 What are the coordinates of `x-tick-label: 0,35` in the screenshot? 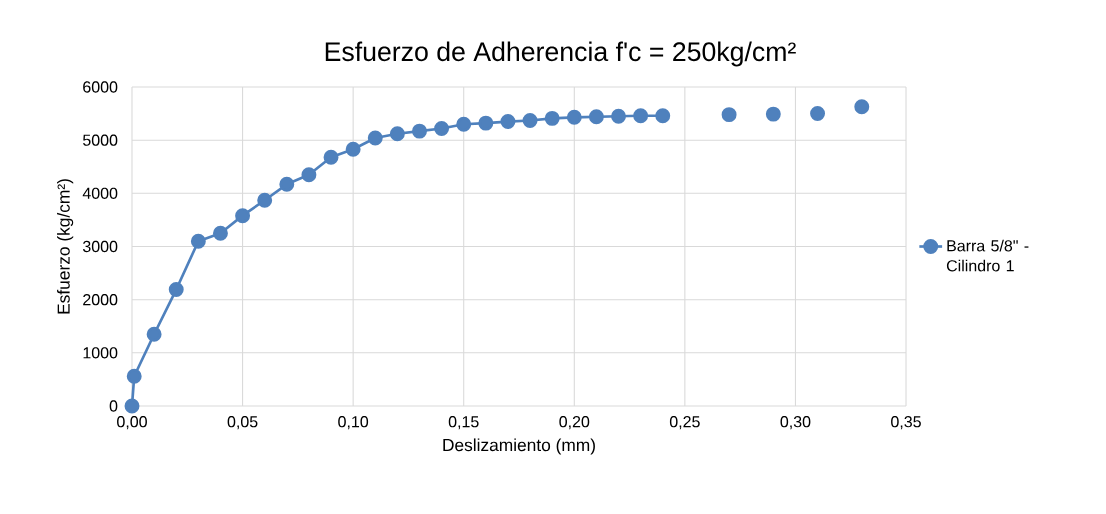 It's located at (906, 423).